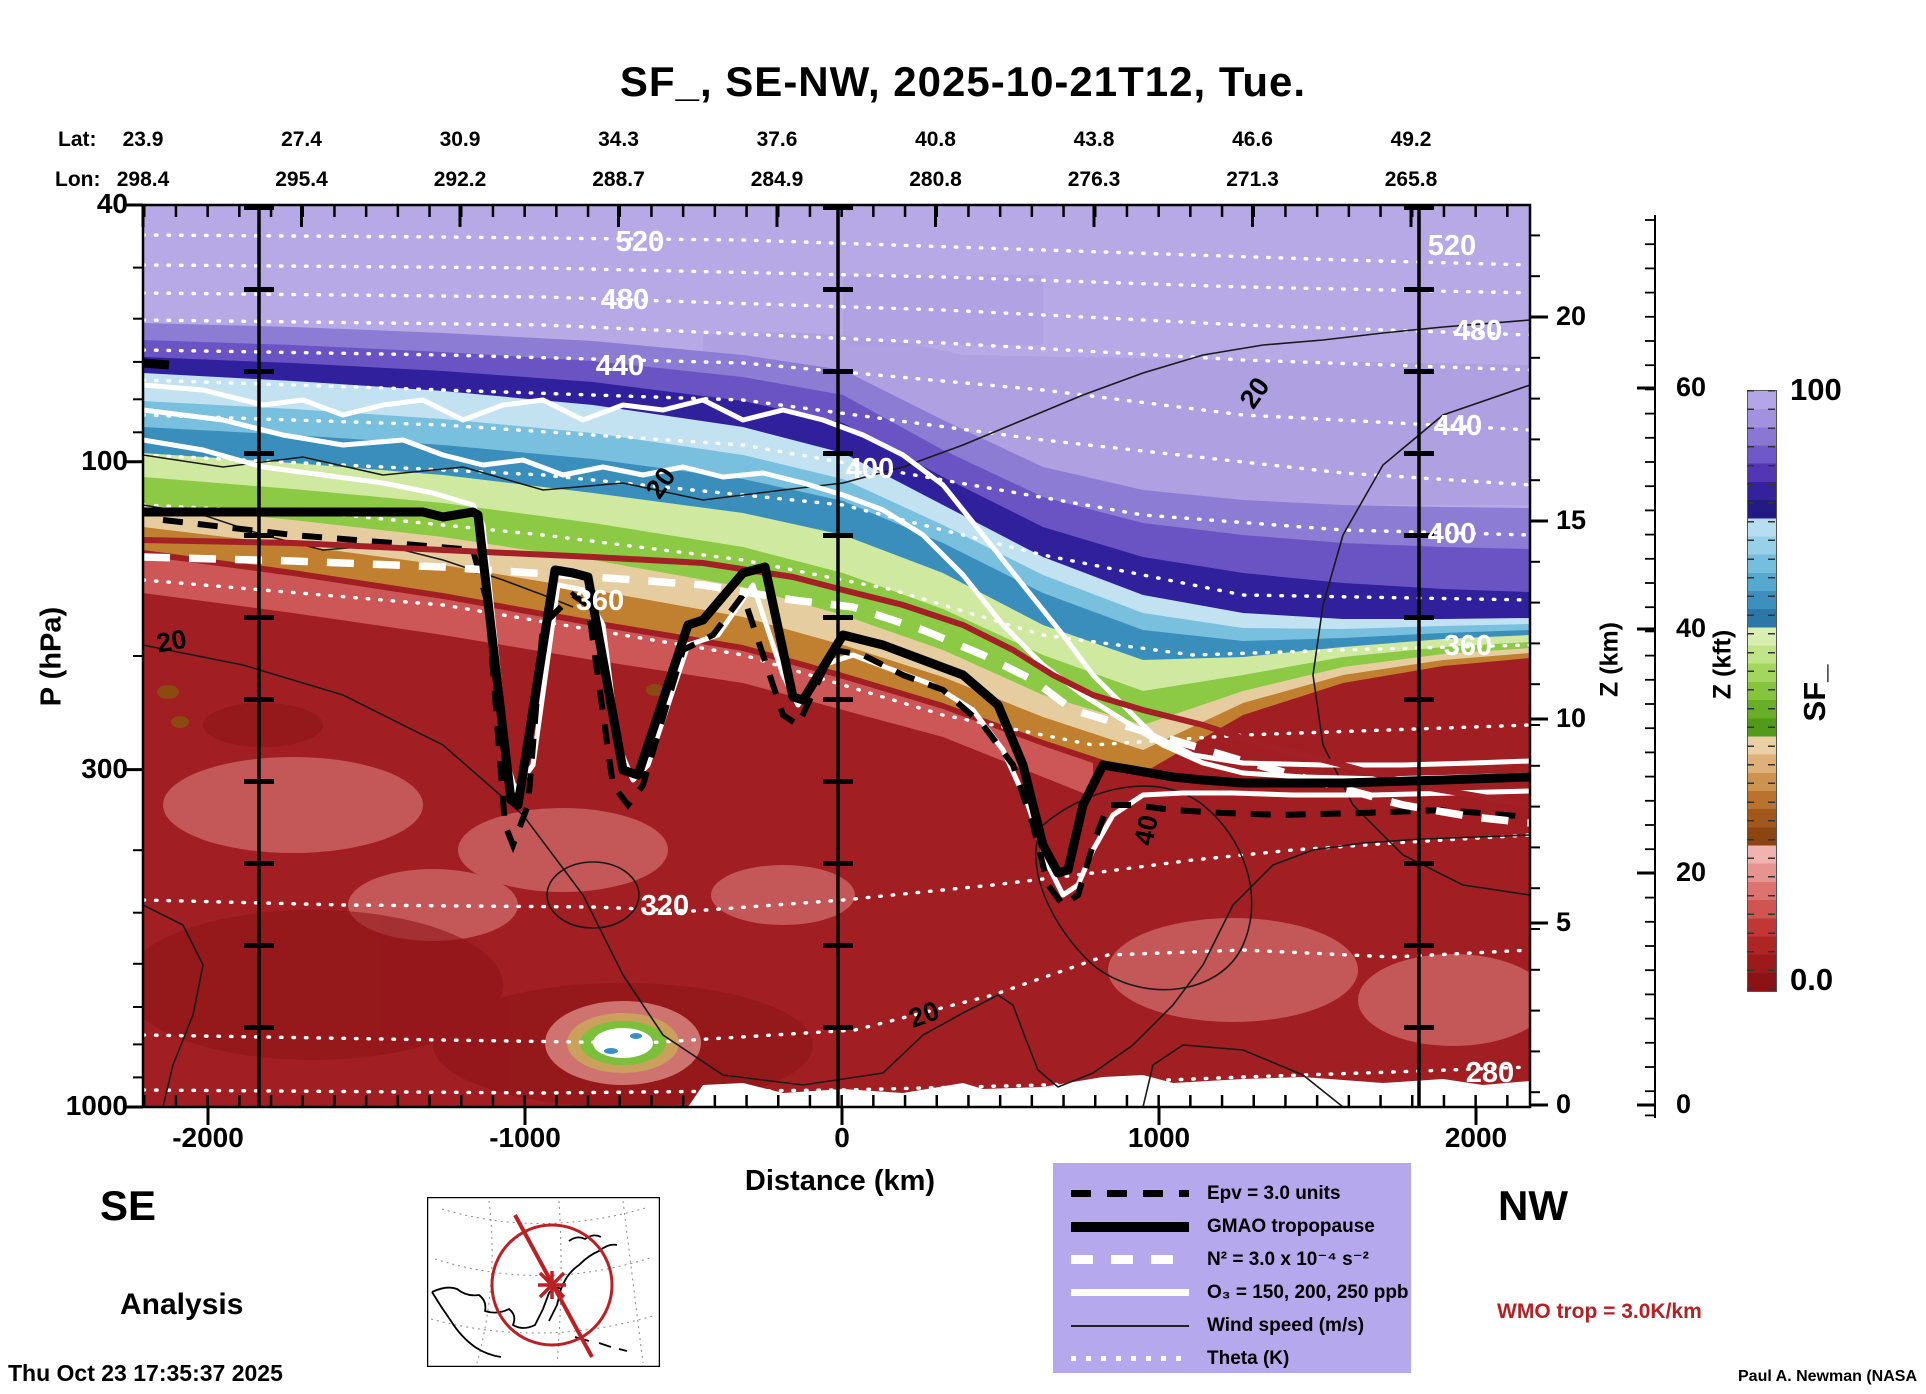  I want to click on legend-label-wind: Wind speed (m/s), so click(1286, 1325).